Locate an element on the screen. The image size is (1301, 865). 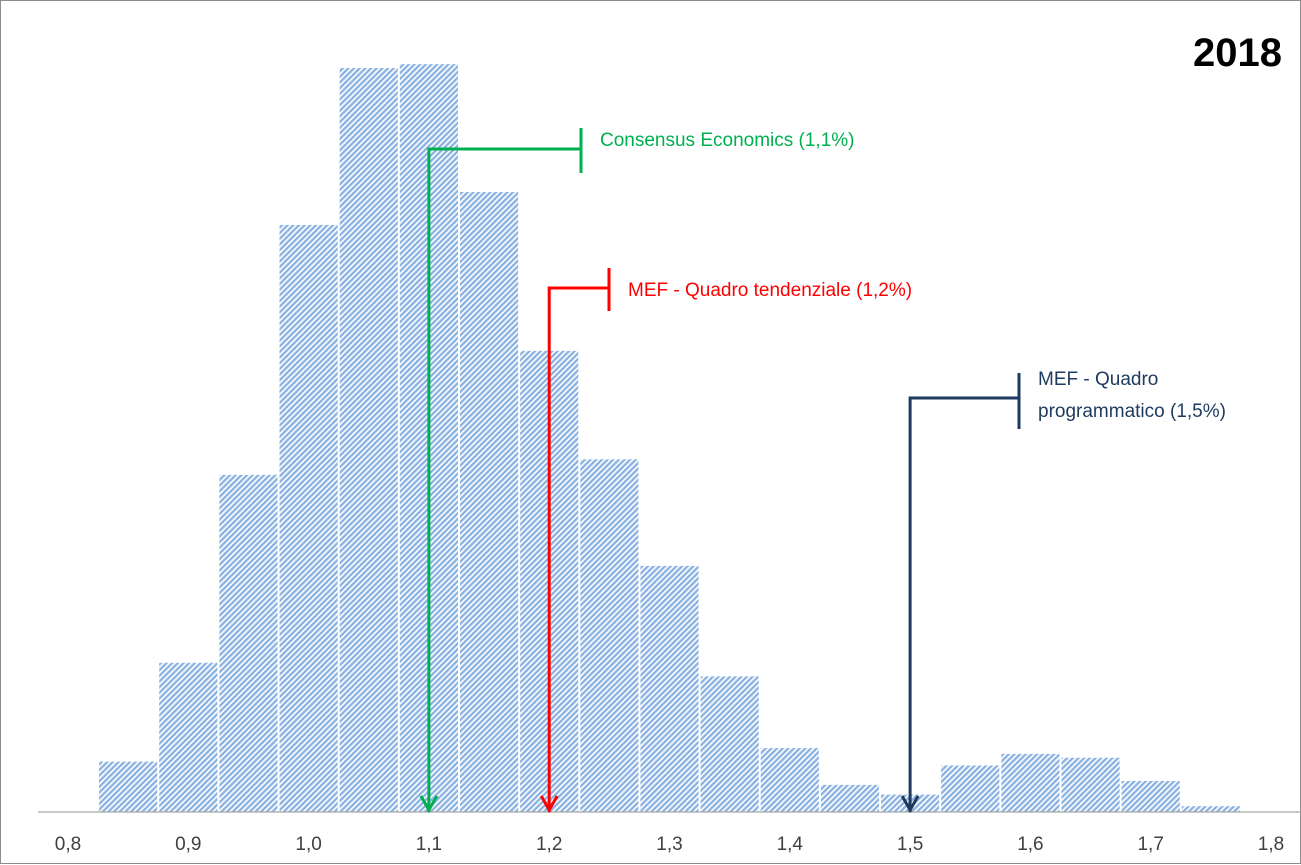
x-tick-label: 1,8 is located at coordinates (1271, 844).